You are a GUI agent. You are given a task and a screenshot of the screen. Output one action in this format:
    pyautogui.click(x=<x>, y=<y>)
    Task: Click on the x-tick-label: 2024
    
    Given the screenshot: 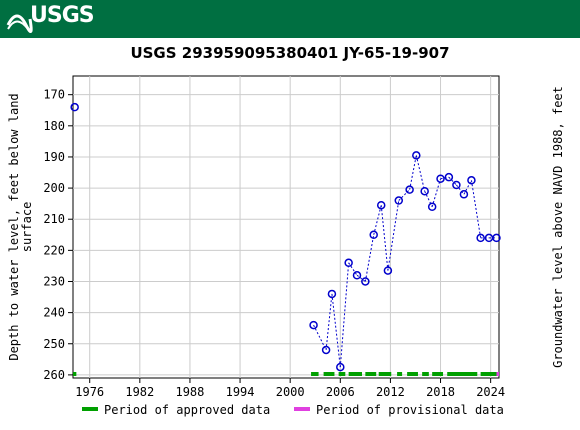 What is the action you would take?
    pyautogui.click(x=490, y=392)
    